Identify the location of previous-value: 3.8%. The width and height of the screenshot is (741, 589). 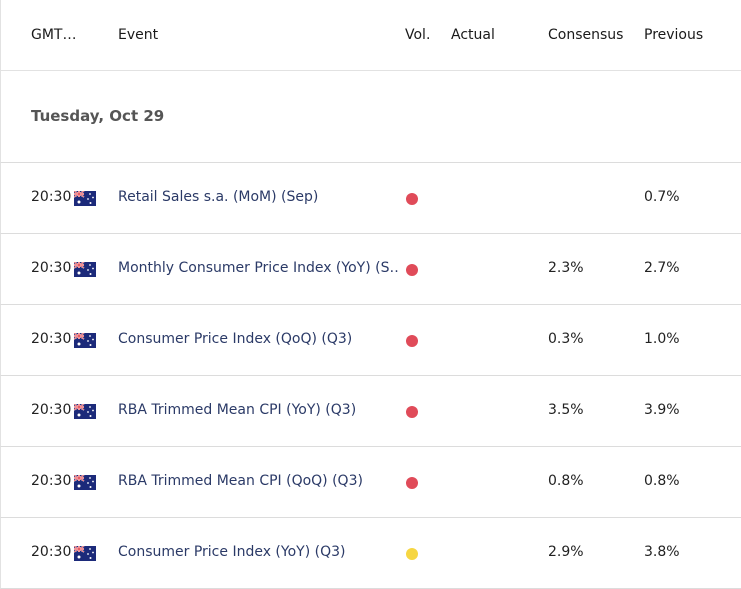
(662, 552).